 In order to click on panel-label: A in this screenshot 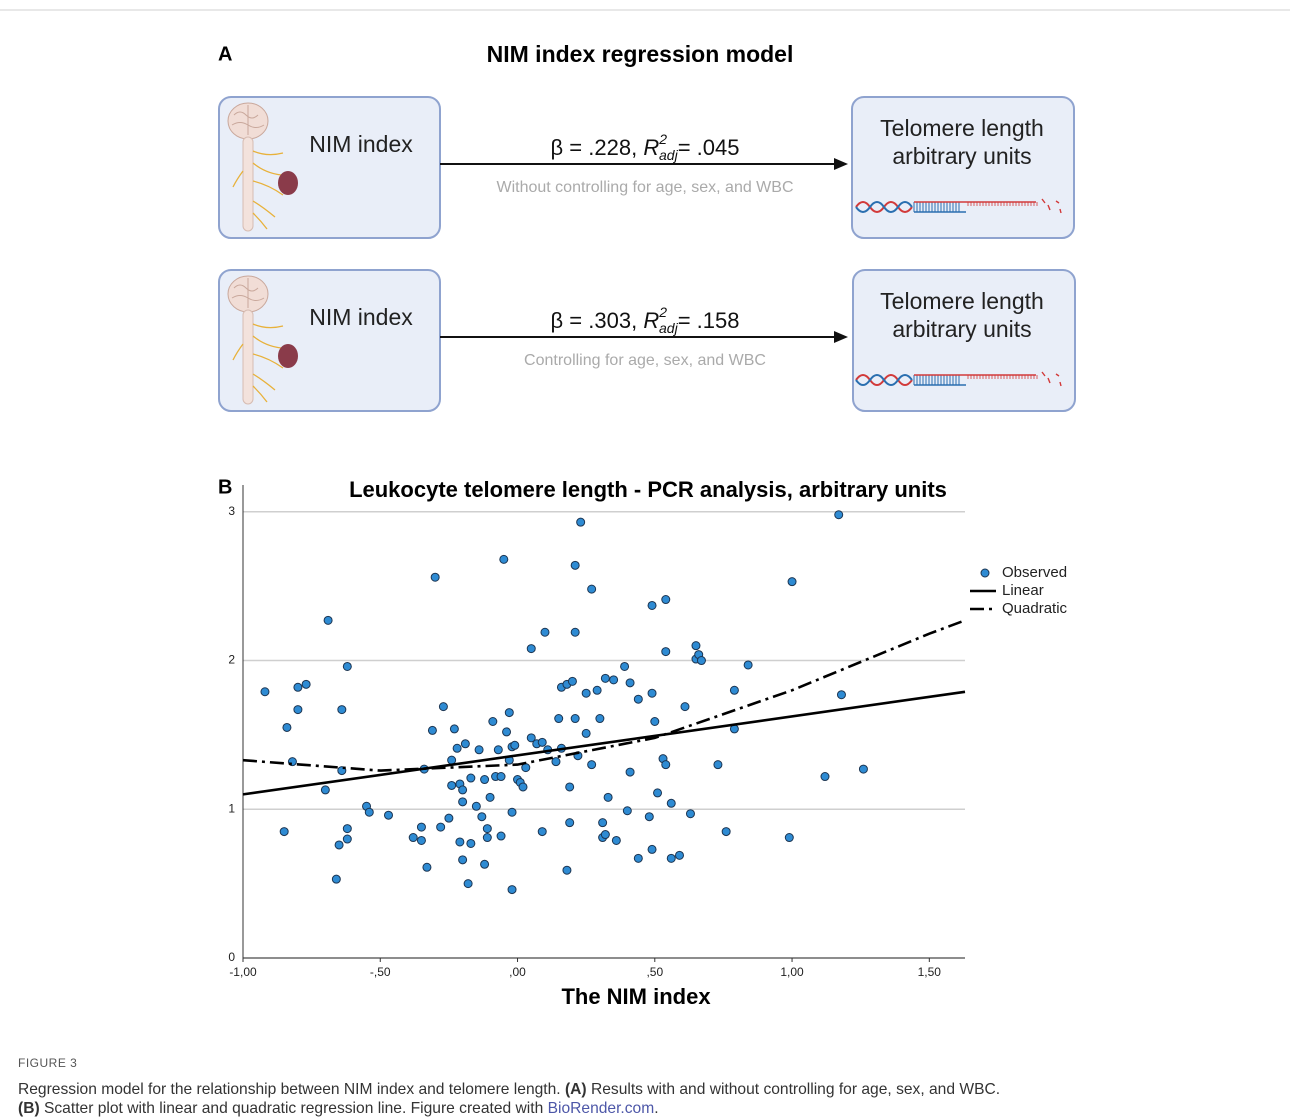, I will do `click(225, 54)`.